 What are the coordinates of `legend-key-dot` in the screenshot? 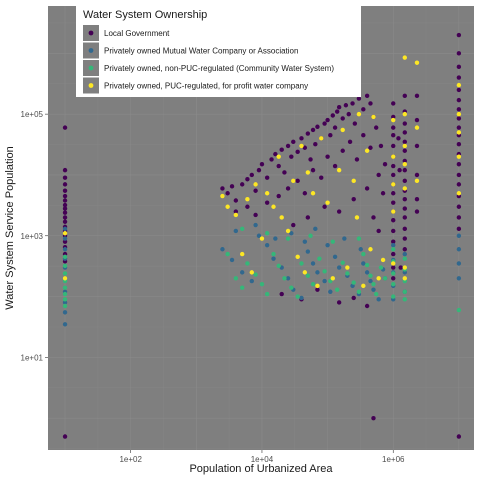 It's located at (91, 50).